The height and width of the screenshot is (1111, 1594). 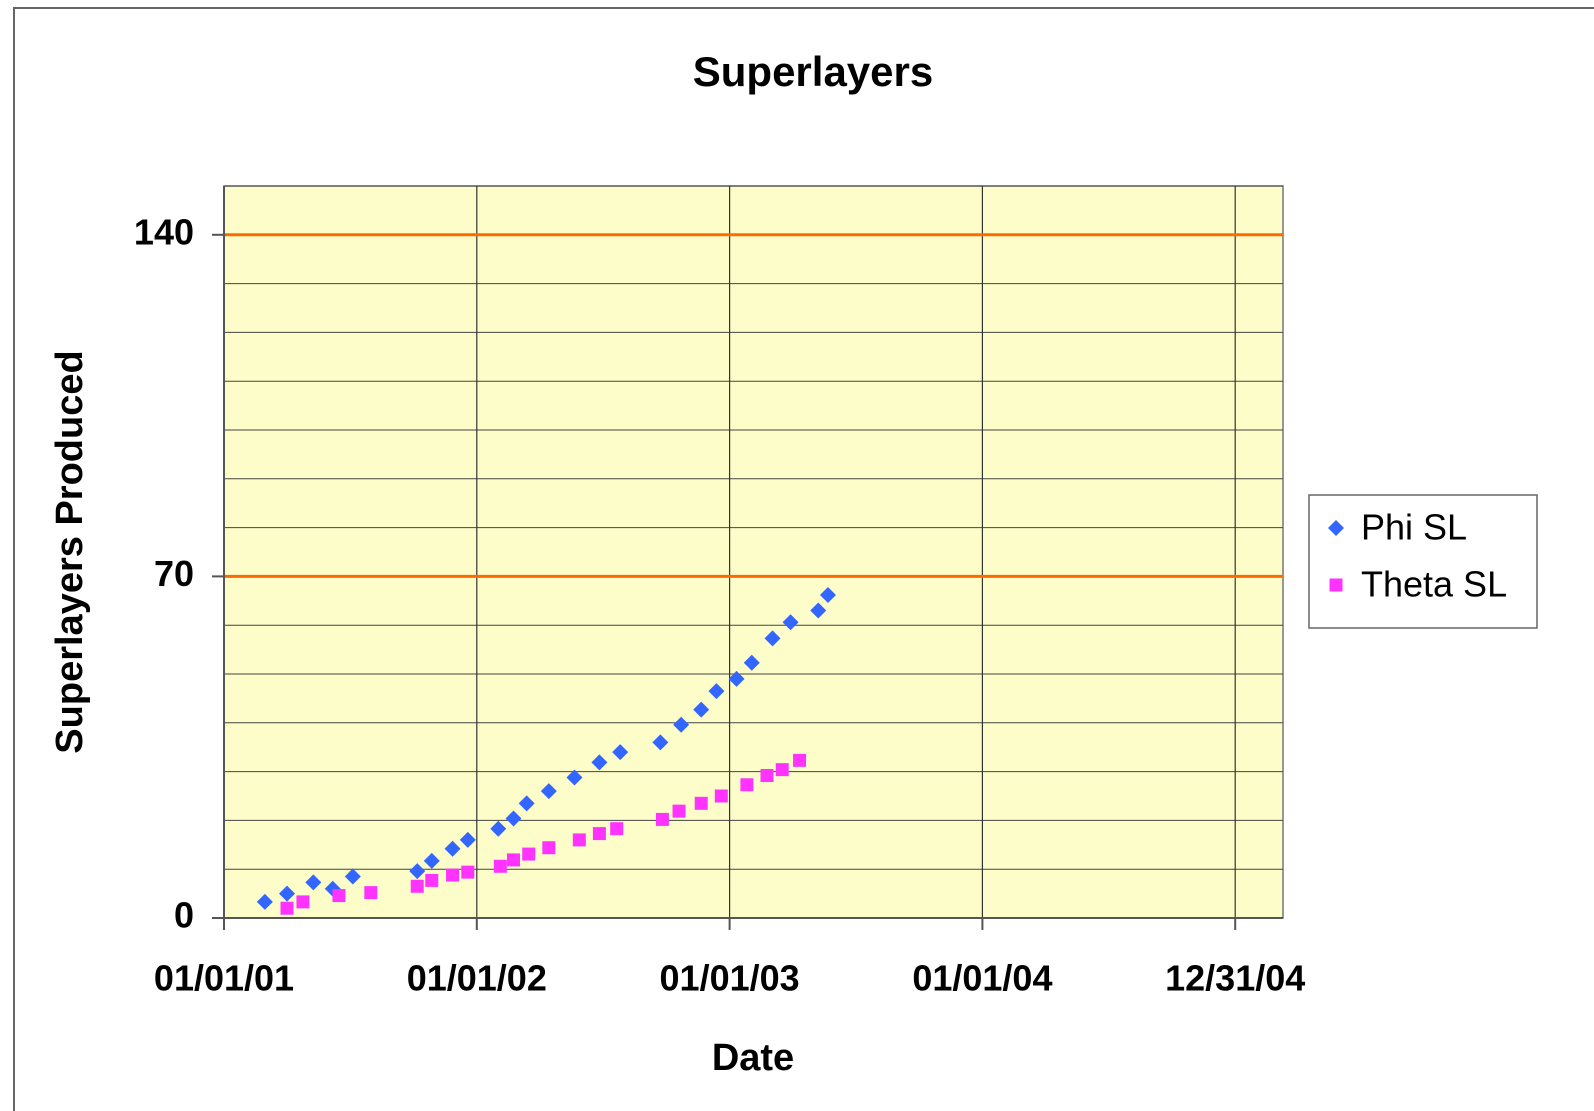 What do you see at coordinates (164, 231) in the screenshot?
I see `y-tick-label: 140` at bounding box center [164, 231].